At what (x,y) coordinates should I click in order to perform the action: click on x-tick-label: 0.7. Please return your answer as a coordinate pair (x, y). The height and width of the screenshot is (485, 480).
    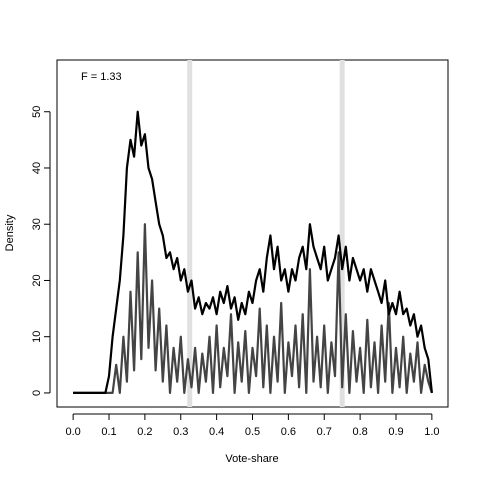
    Looking at the image, I should click on (324, 432).